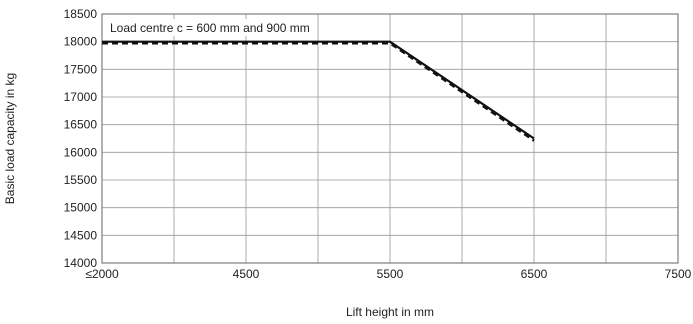 The image size is (693, 324). I want to click on x-tick-label: 5500, so click(390, 274).